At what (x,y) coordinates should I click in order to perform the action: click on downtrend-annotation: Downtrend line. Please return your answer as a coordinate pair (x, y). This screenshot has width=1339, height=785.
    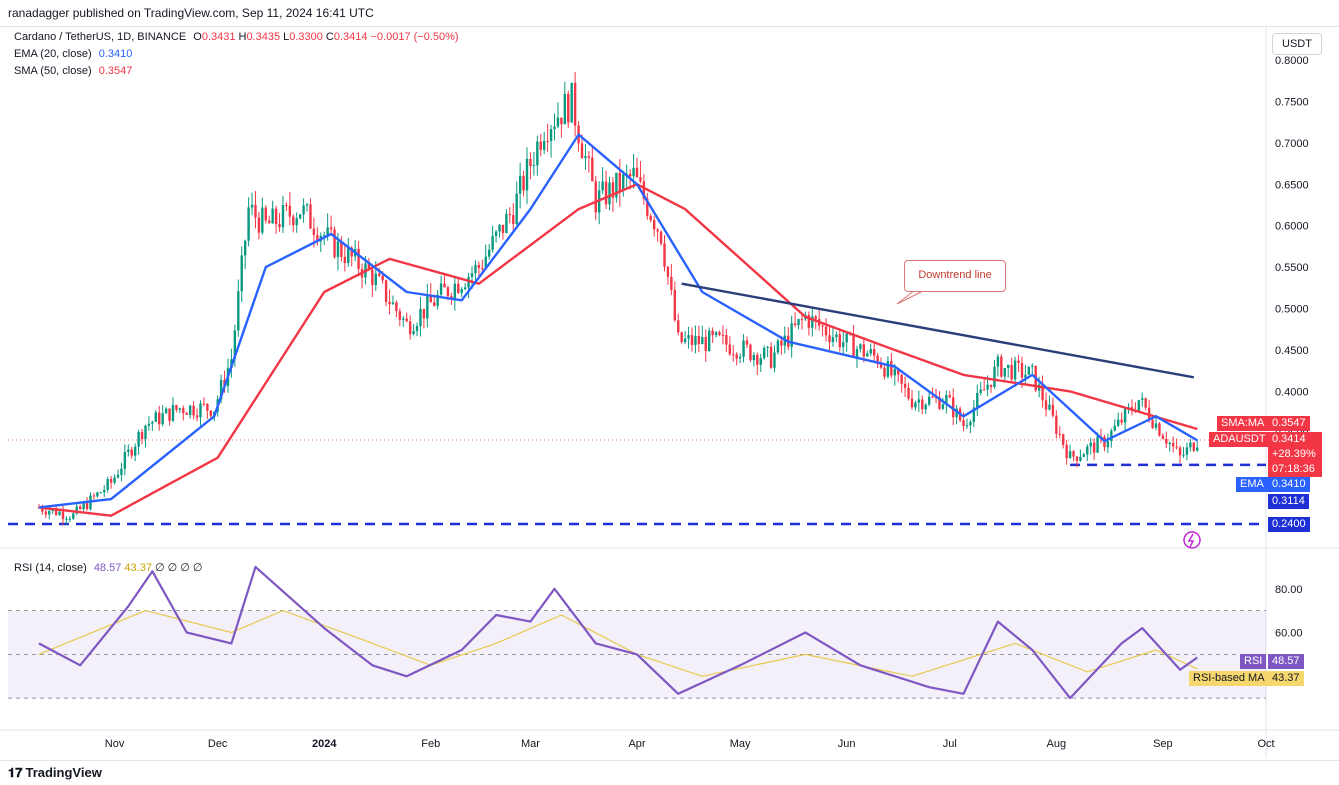
    Looking at the image, I should click on (955, 276).